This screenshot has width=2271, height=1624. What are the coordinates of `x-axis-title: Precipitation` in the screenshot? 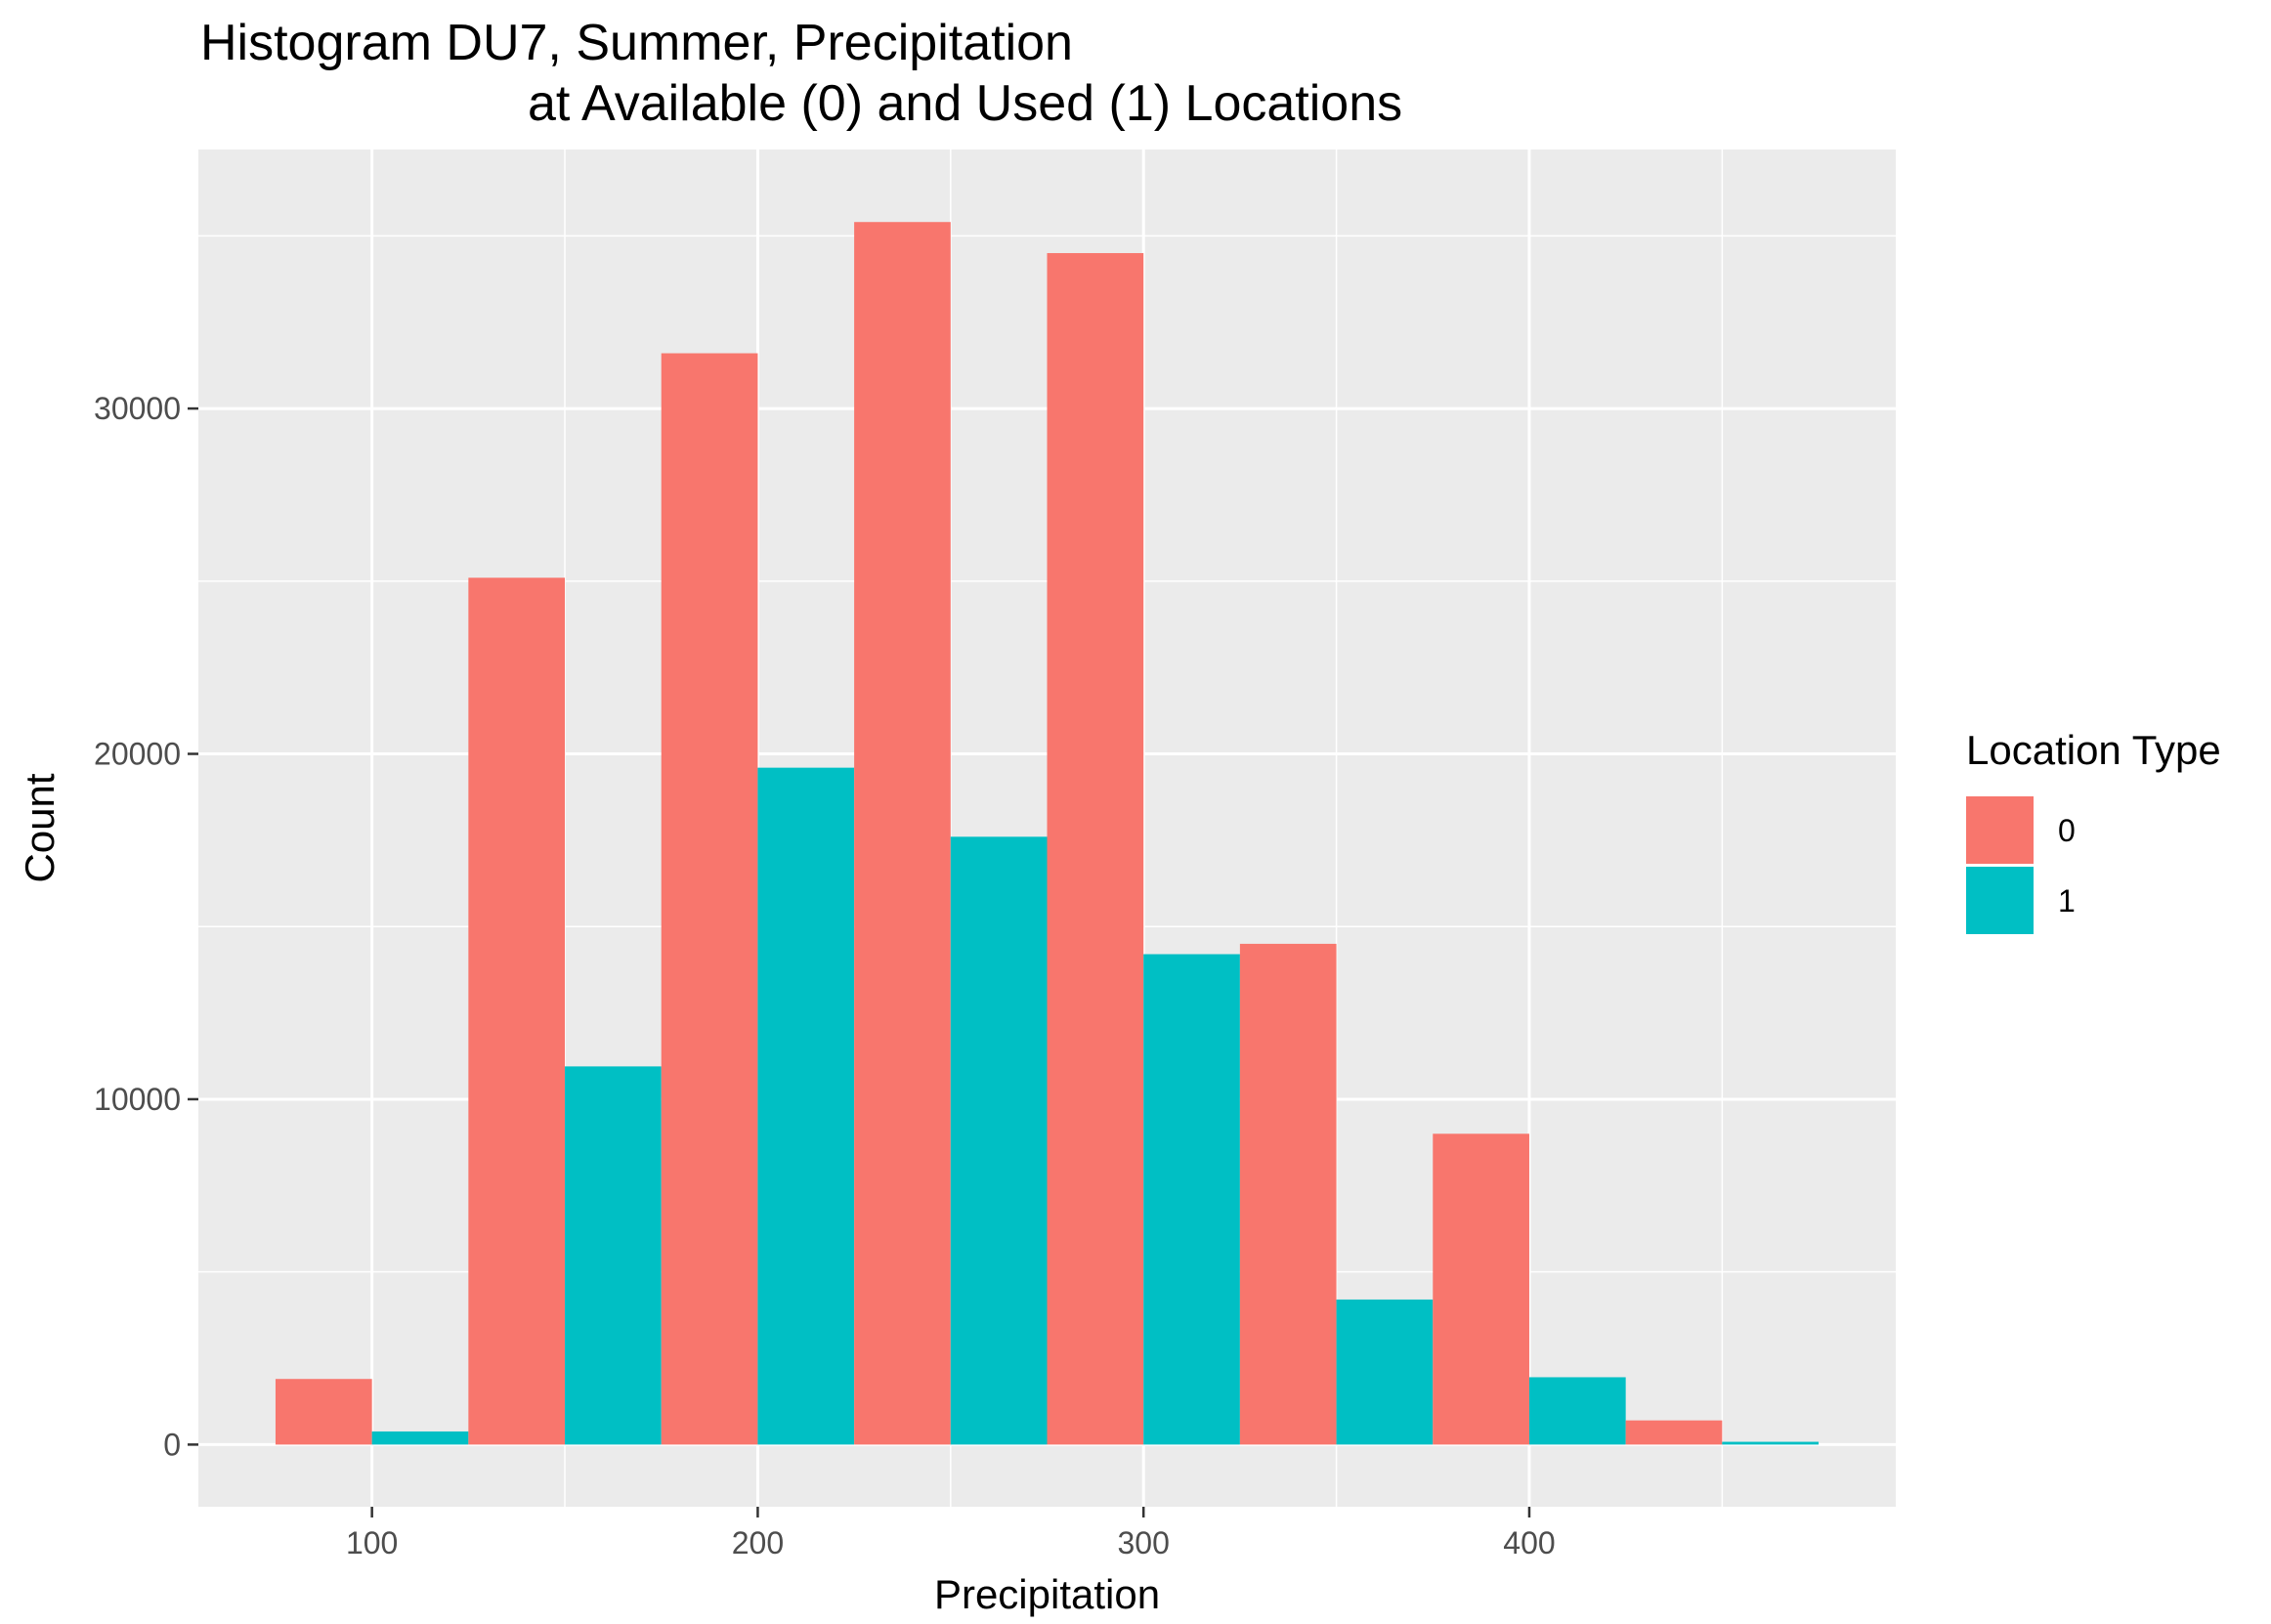 It's located at (1047, 1594).